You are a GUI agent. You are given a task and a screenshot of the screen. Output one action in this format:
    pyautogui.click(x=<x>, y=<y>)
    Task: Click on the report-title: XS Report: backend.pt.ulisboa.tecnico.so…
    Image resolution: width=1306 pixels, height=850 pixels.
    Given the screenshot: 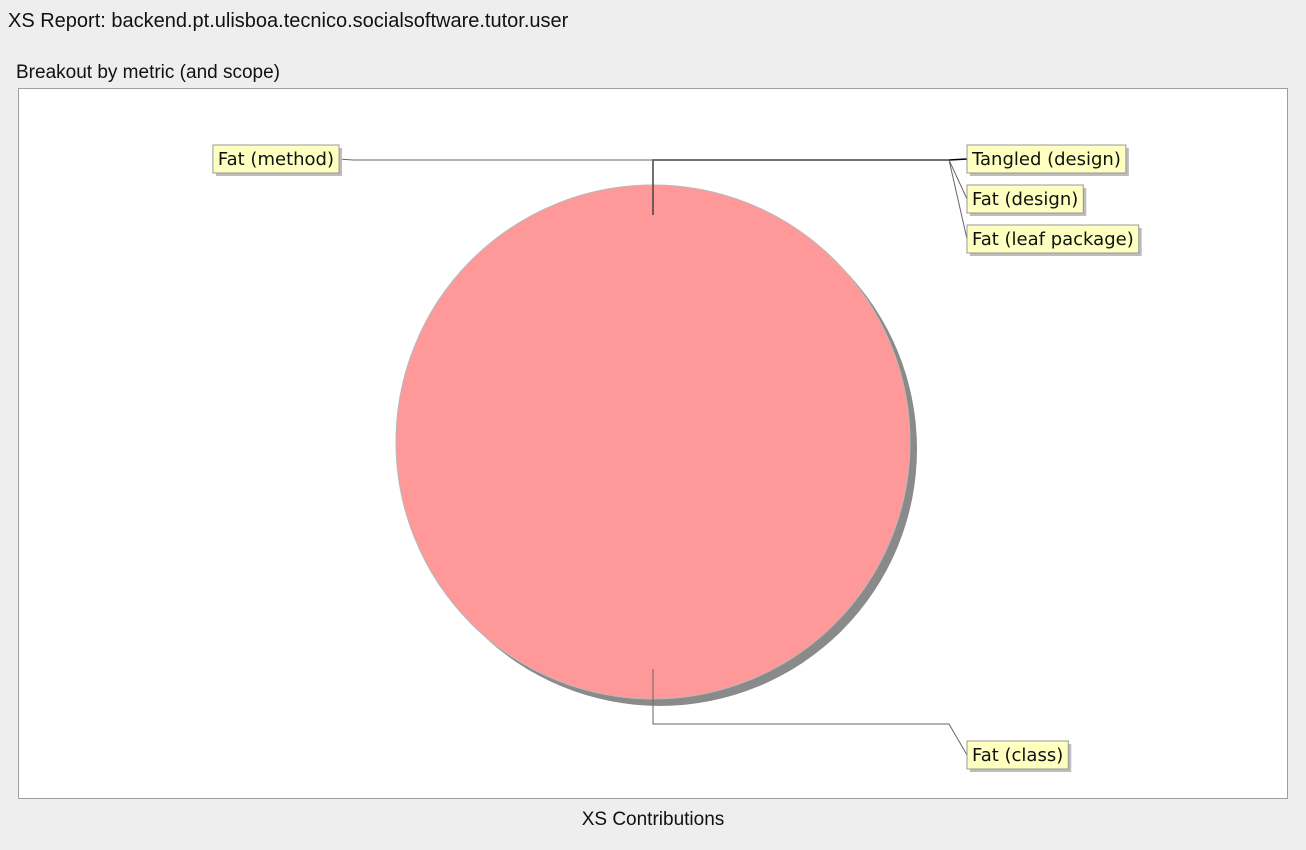 What is the action you would take?
    pyautogui.click(x=288, y=21)
    